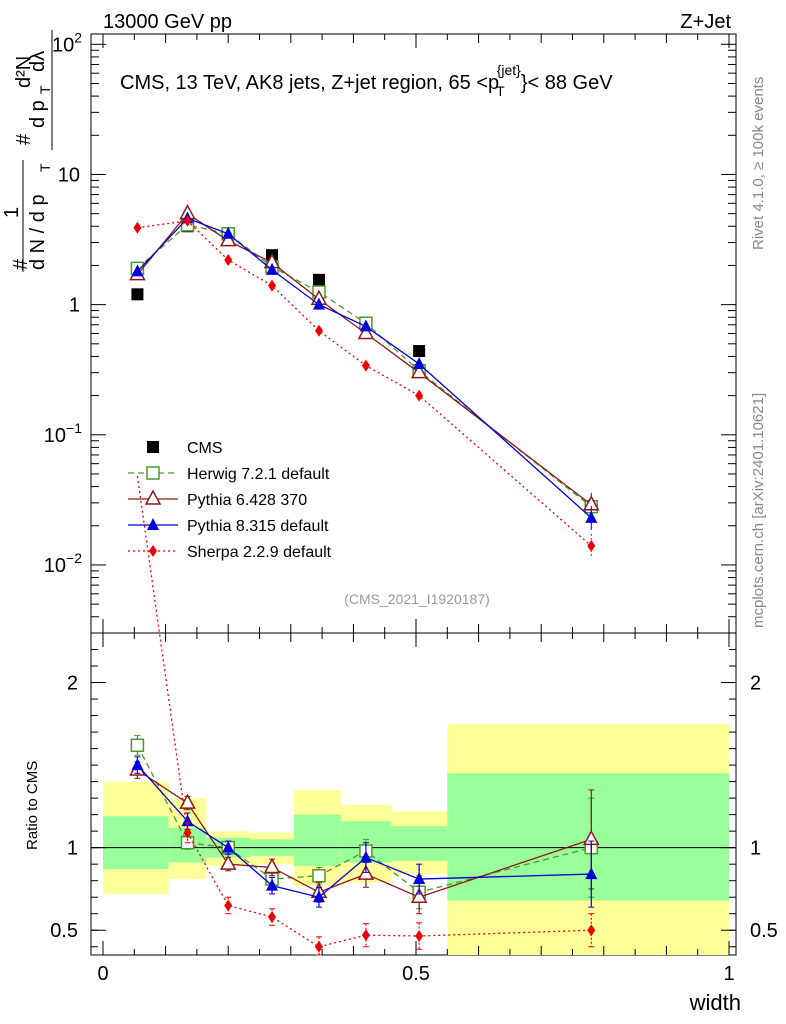 The height and width of the screenshot is (1024, 786). I want to click on legend-label-0: CMS, so click(205, 448).